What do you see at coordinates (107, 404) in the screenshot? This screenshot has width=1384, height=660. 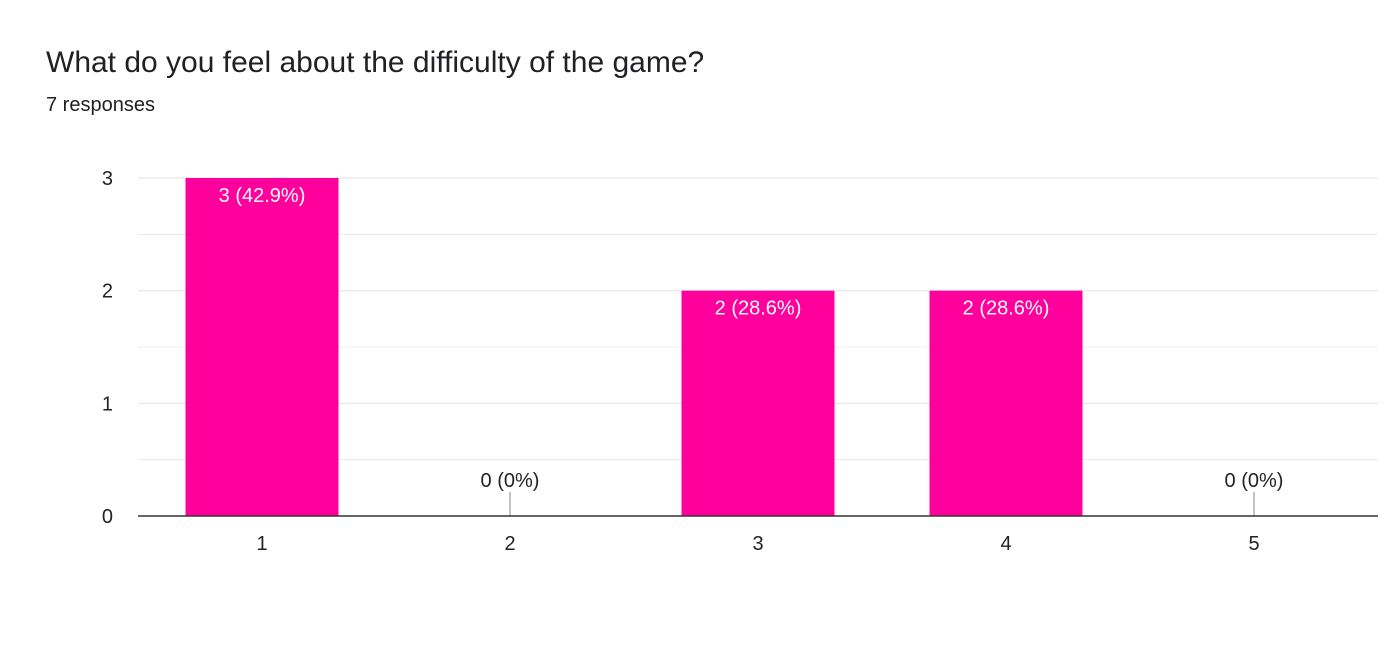 I see `y-tick-label: 1` at bounding box center [107, 404].